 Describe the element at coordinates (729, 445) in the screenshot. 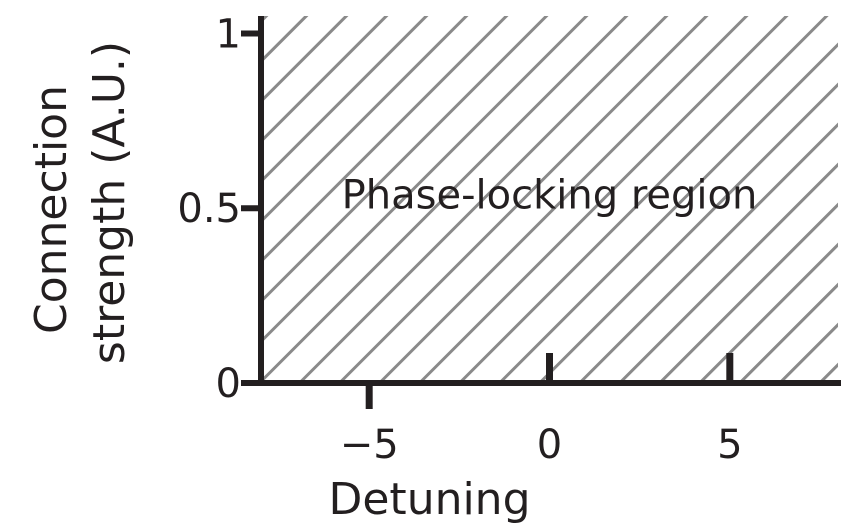

I see `x-tick-label-2: 5` at that location.